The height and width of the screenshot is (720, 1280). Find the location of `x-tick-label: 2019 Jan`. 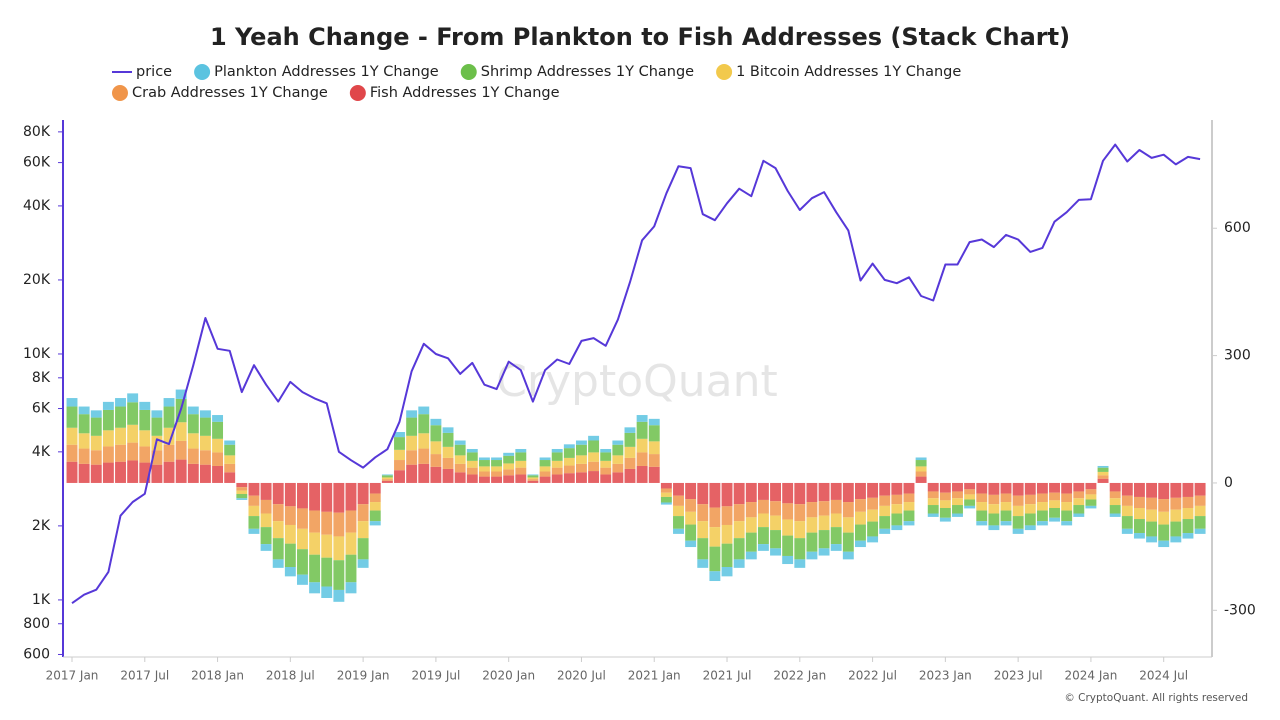

x-tick-label: 2019 Jan is located at coordinates (363, 676).